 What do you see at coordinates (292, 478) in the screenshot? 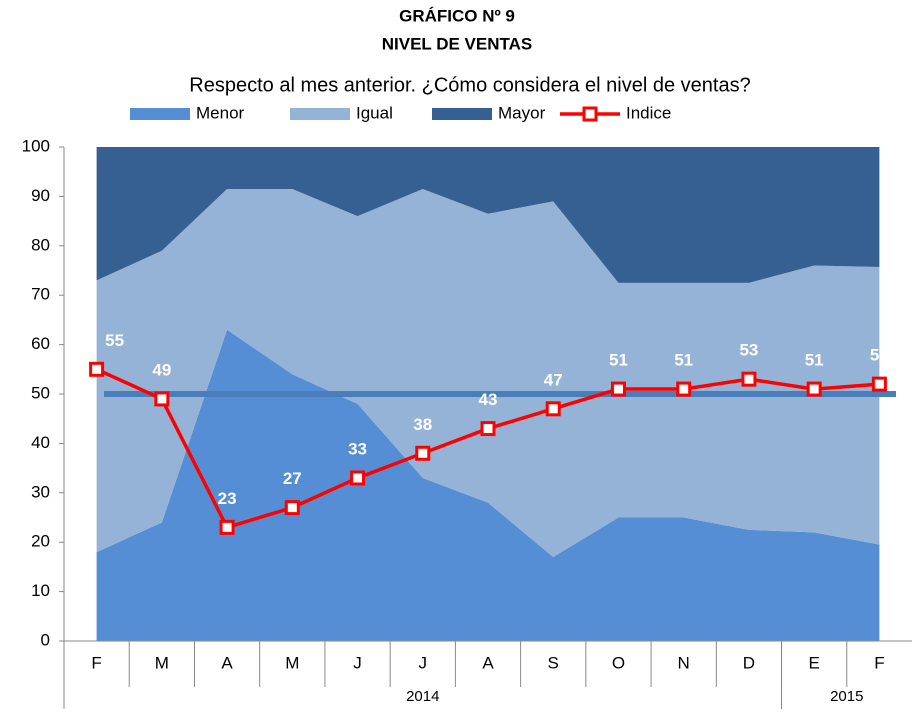
I see `data-label: 27` at bounding box center [292, 478].